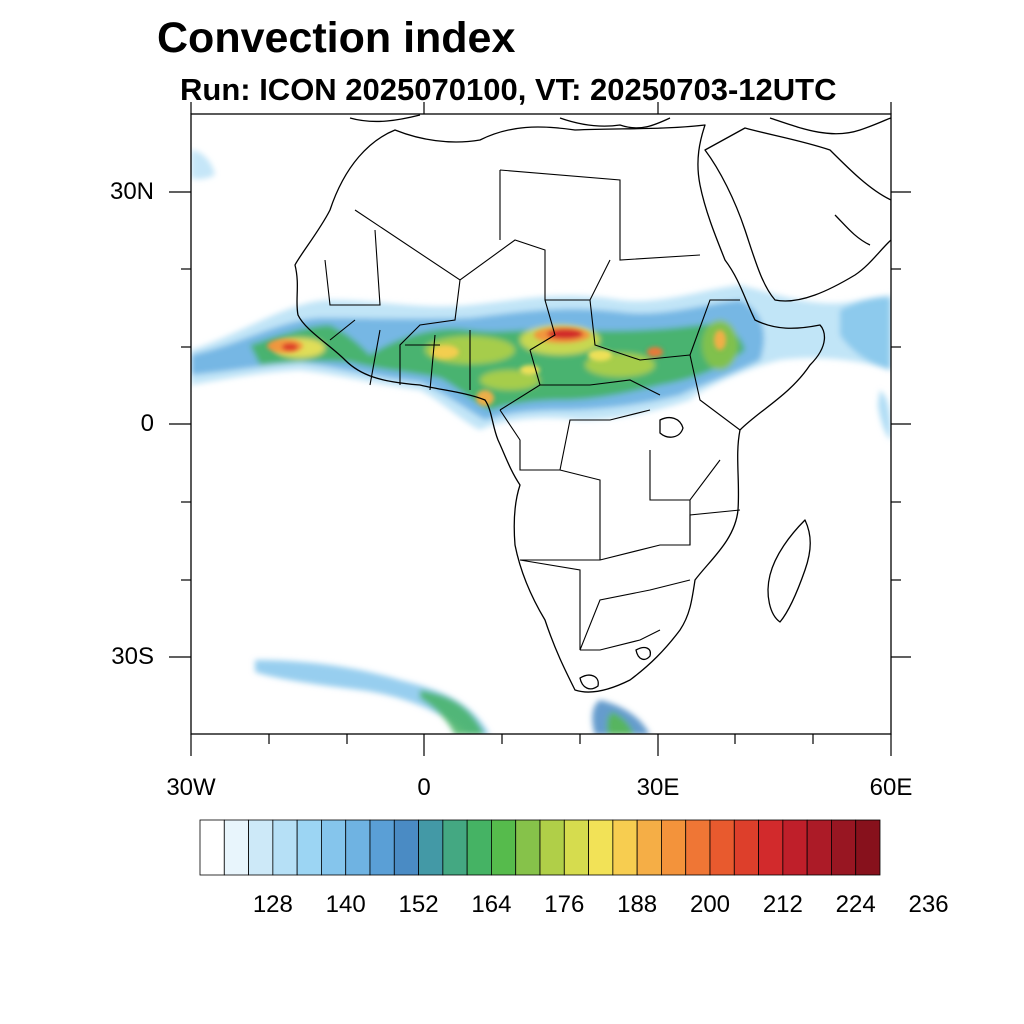 This screenshot has width=1024, height=1024. What do you see at coordinates (147, 423) in the screenshot?
I see `lat-label-0: 0` at bounding box center [147, 423].